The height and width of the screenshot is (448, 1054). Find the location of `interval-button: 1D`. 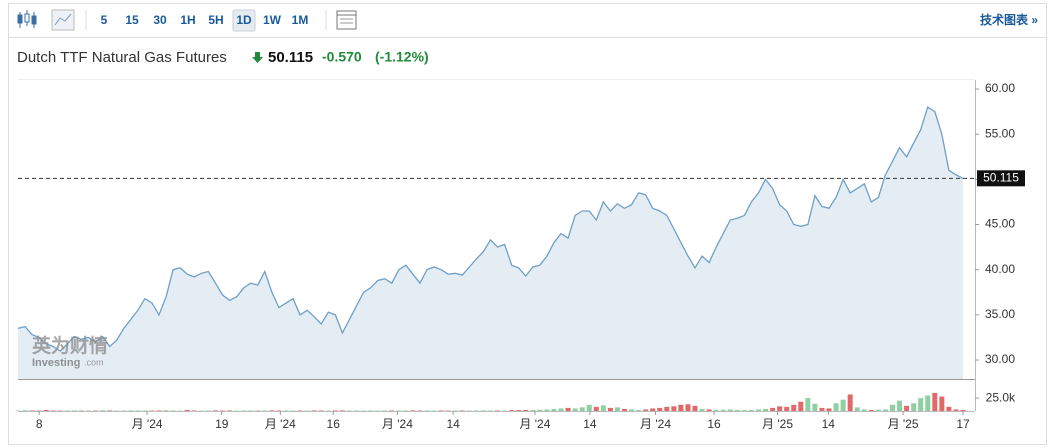

interval-button: 1D is located at coordinates (244, 20).